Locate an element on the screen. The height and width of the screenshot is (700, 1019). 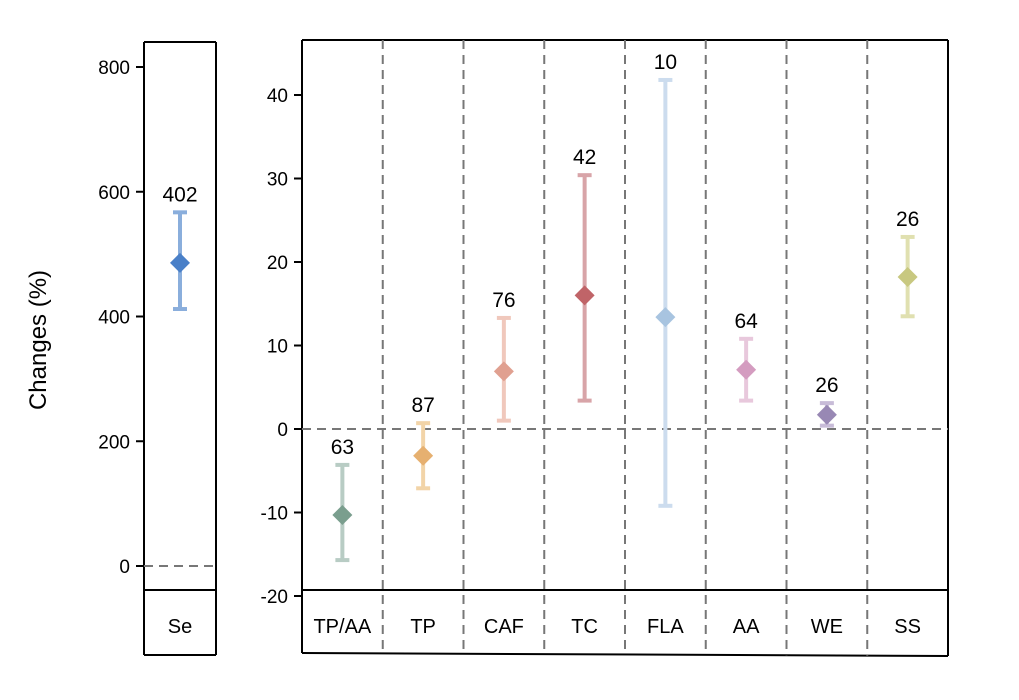
y-tick-label: -10 is located at coordinates (274, 514).